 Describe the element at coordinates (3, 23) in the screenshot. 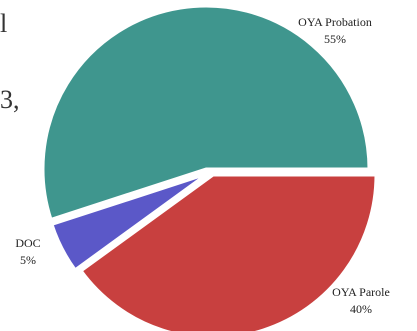

I see `clipped-text-fragment: l` at that location.